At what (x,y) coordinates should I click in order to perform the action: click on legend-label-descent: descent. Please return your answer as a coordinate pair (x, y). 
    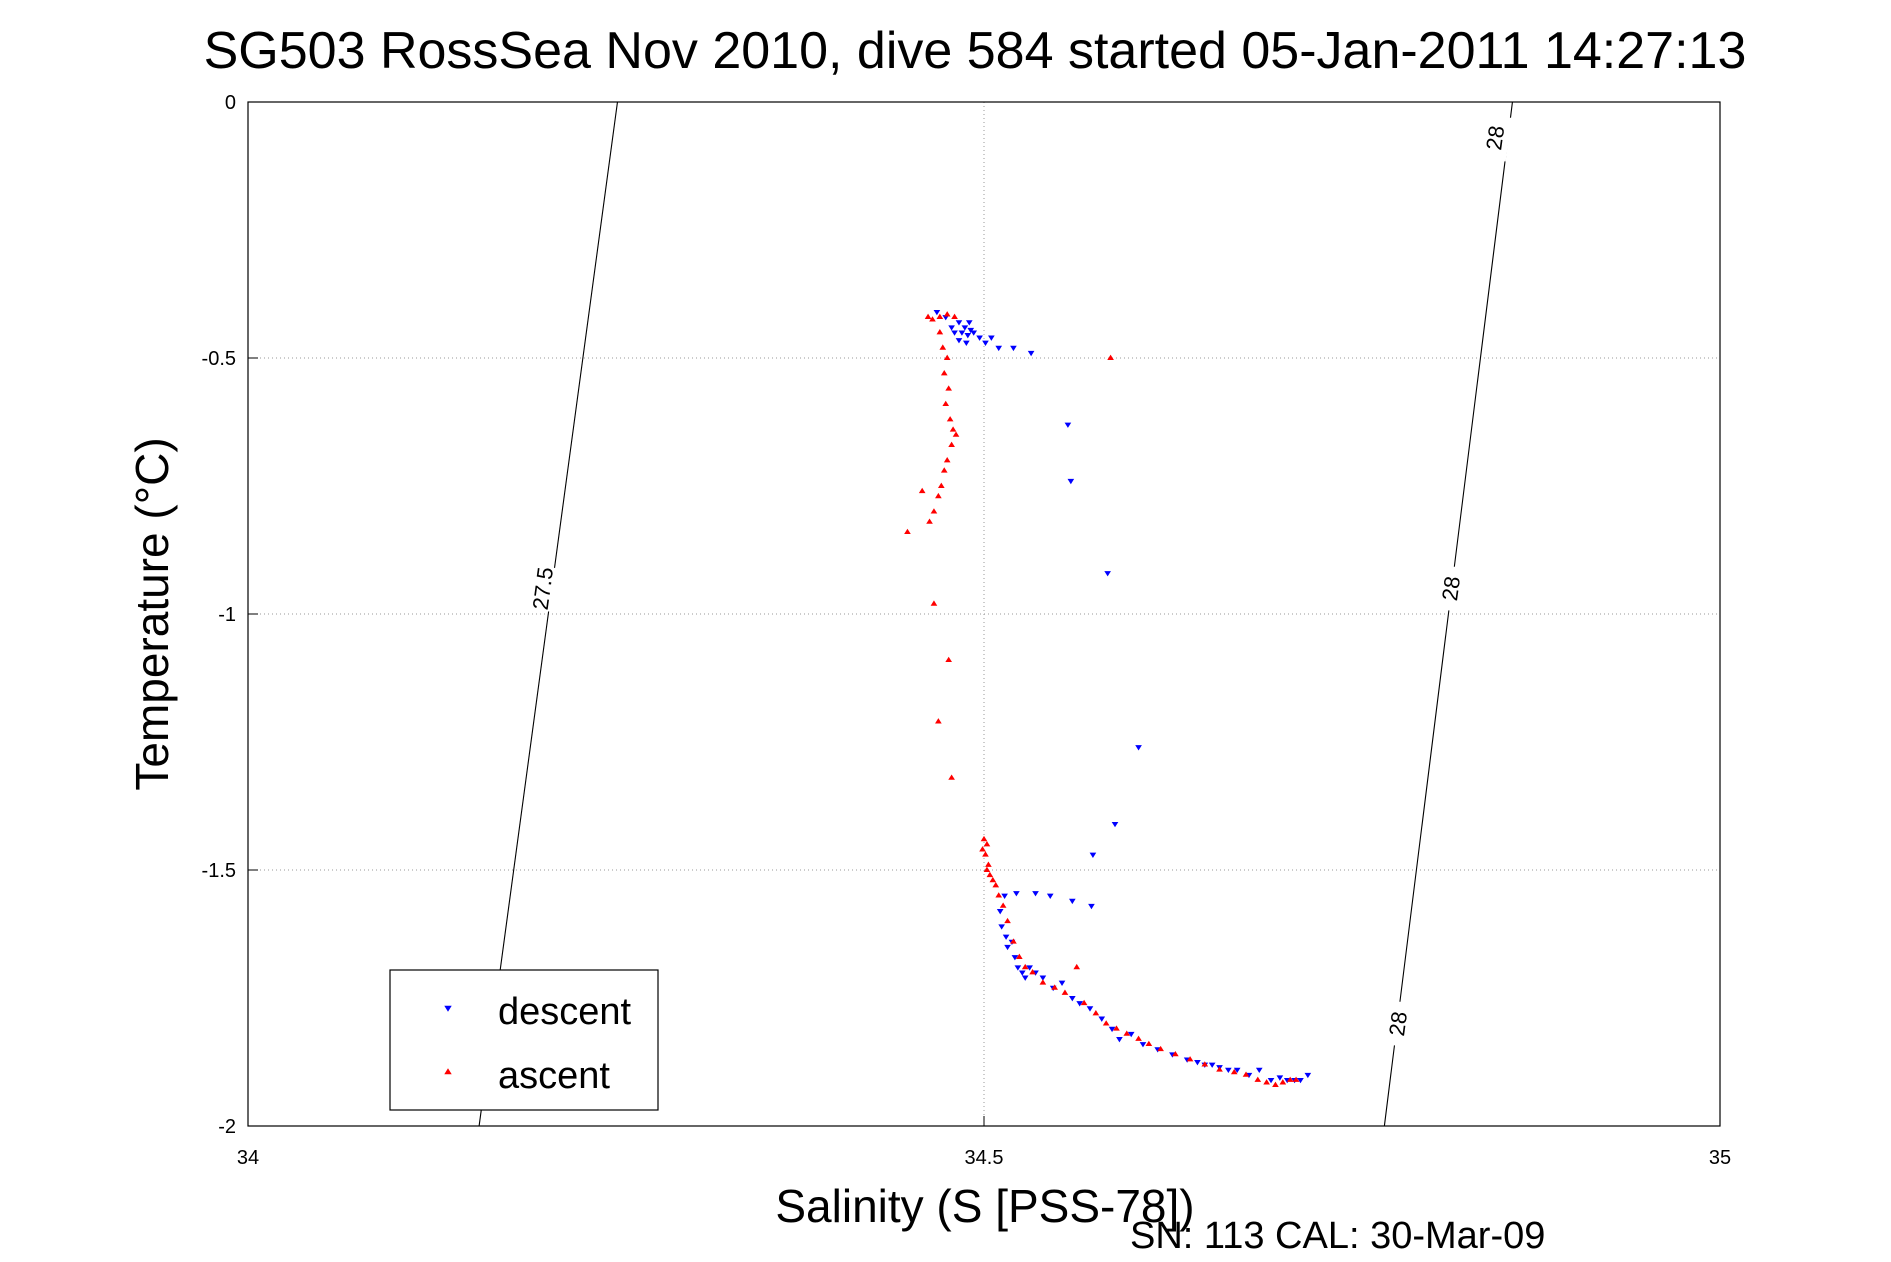
    Looking at the image, I should click on (565, 1012).